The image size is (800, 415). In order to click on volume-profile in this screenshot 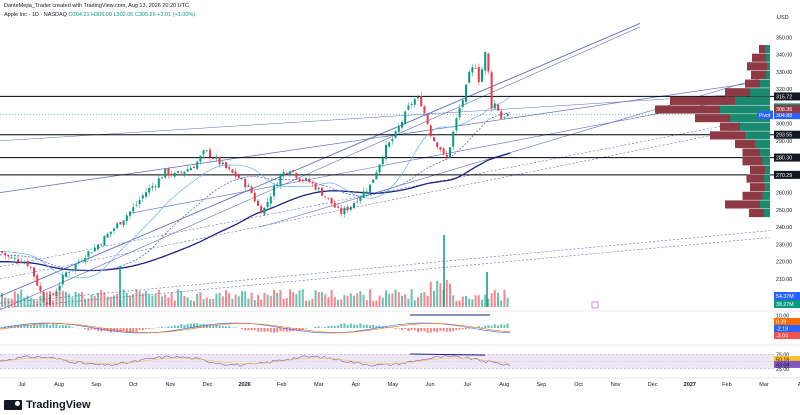, I will do `click(712, 131)`.